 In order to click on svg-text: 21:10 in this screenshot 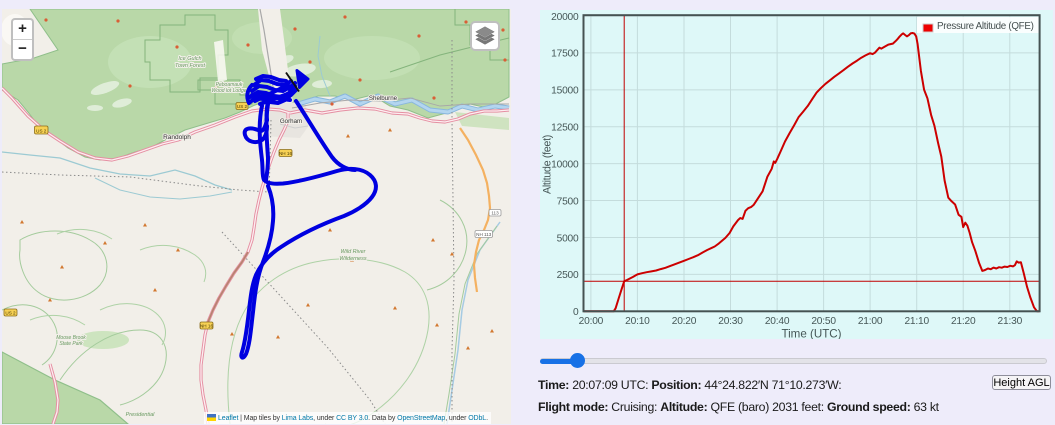, I will do `click(916, 321)`.